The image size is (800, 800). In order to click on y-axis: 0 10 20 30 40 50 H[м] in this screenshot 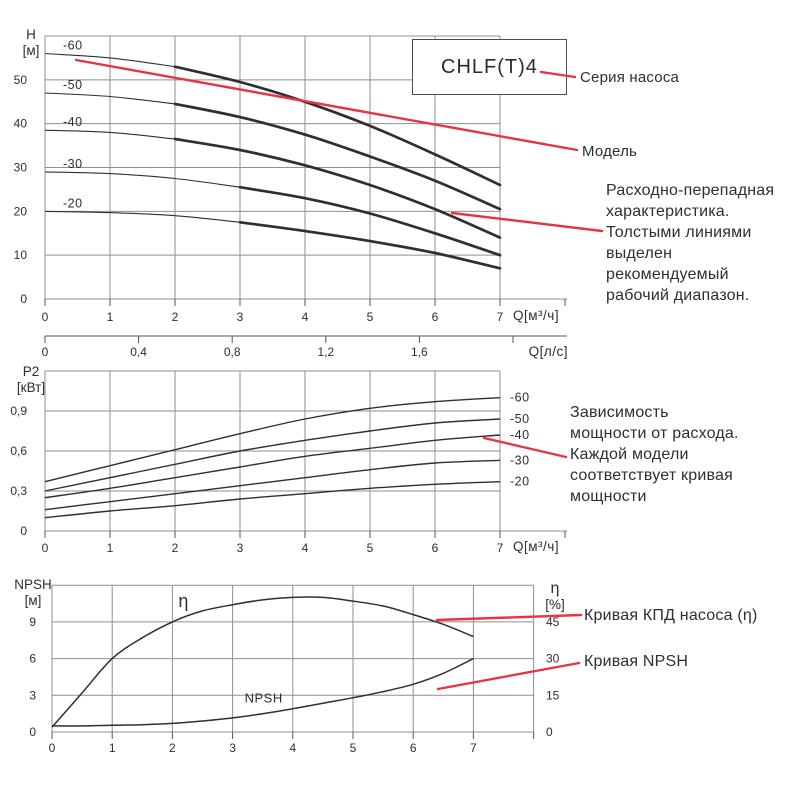, I will do `click(27, 166)`.